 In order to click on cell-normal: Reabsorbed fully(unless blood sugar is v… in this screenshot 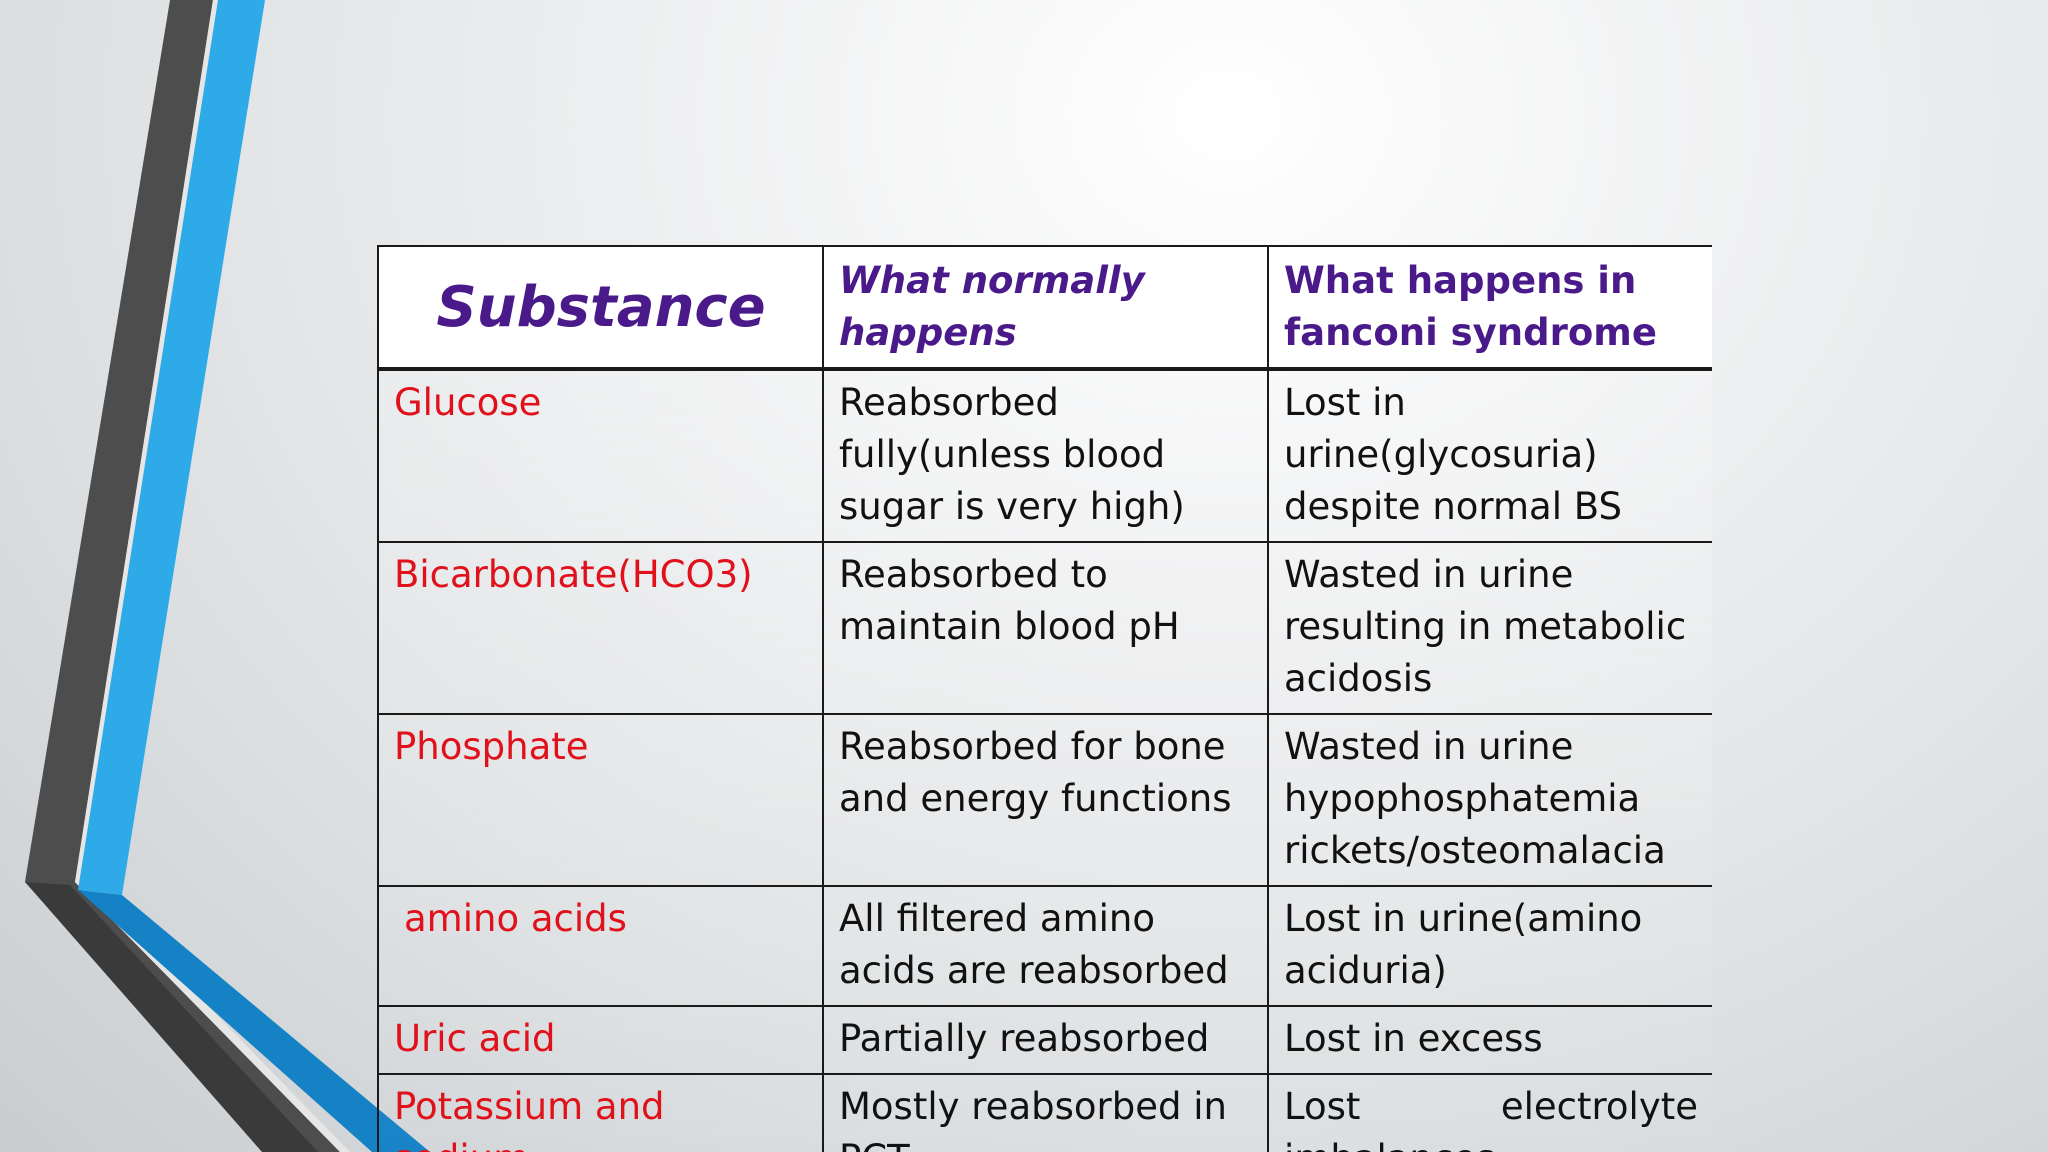, I will do `click(1045, 455)`.